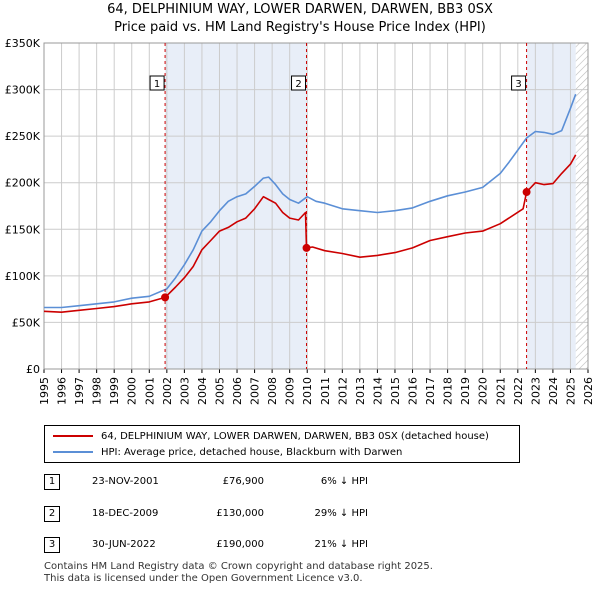  I want to click on transaction-date: 23-NOV-2001, so click(125, 481).